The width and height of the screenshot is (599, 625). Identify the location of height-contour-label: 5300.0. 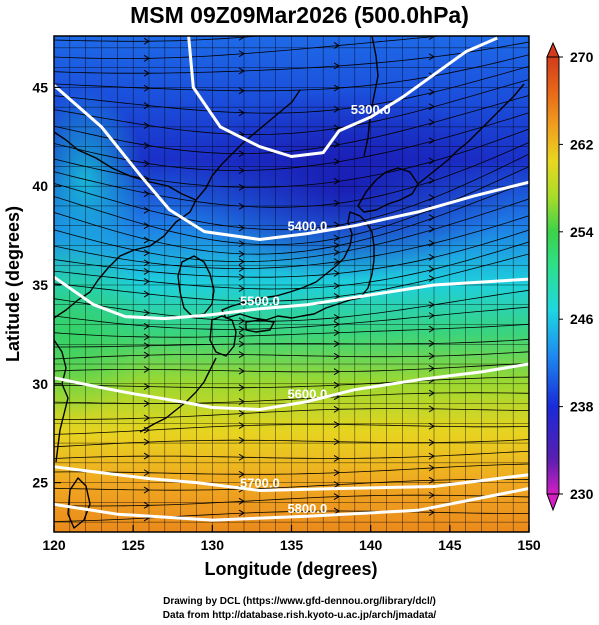
(371, 109).